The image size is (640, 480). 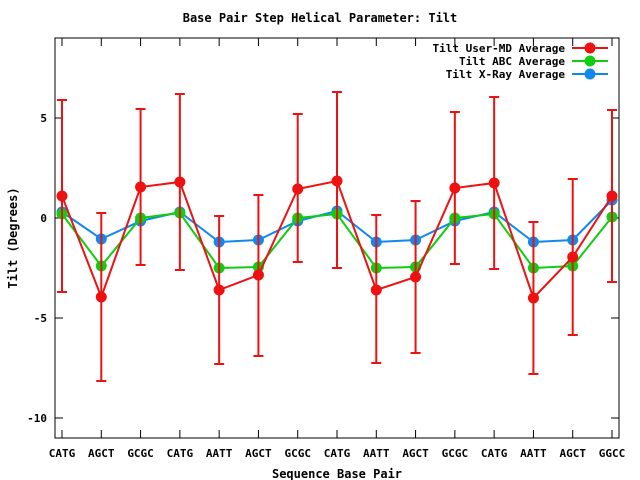 I want to click on y-tick-label: 0, so click(x=43, y=218).